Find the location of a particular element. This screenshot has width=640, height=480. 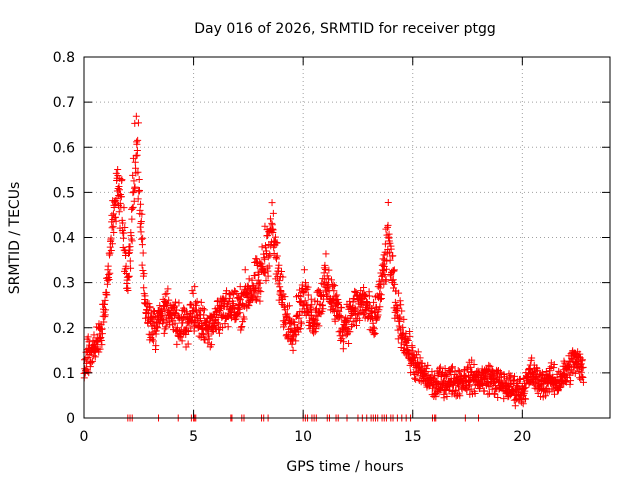

y-axis-label: SRMTID / TECUs is located at coordinates (15, 238).